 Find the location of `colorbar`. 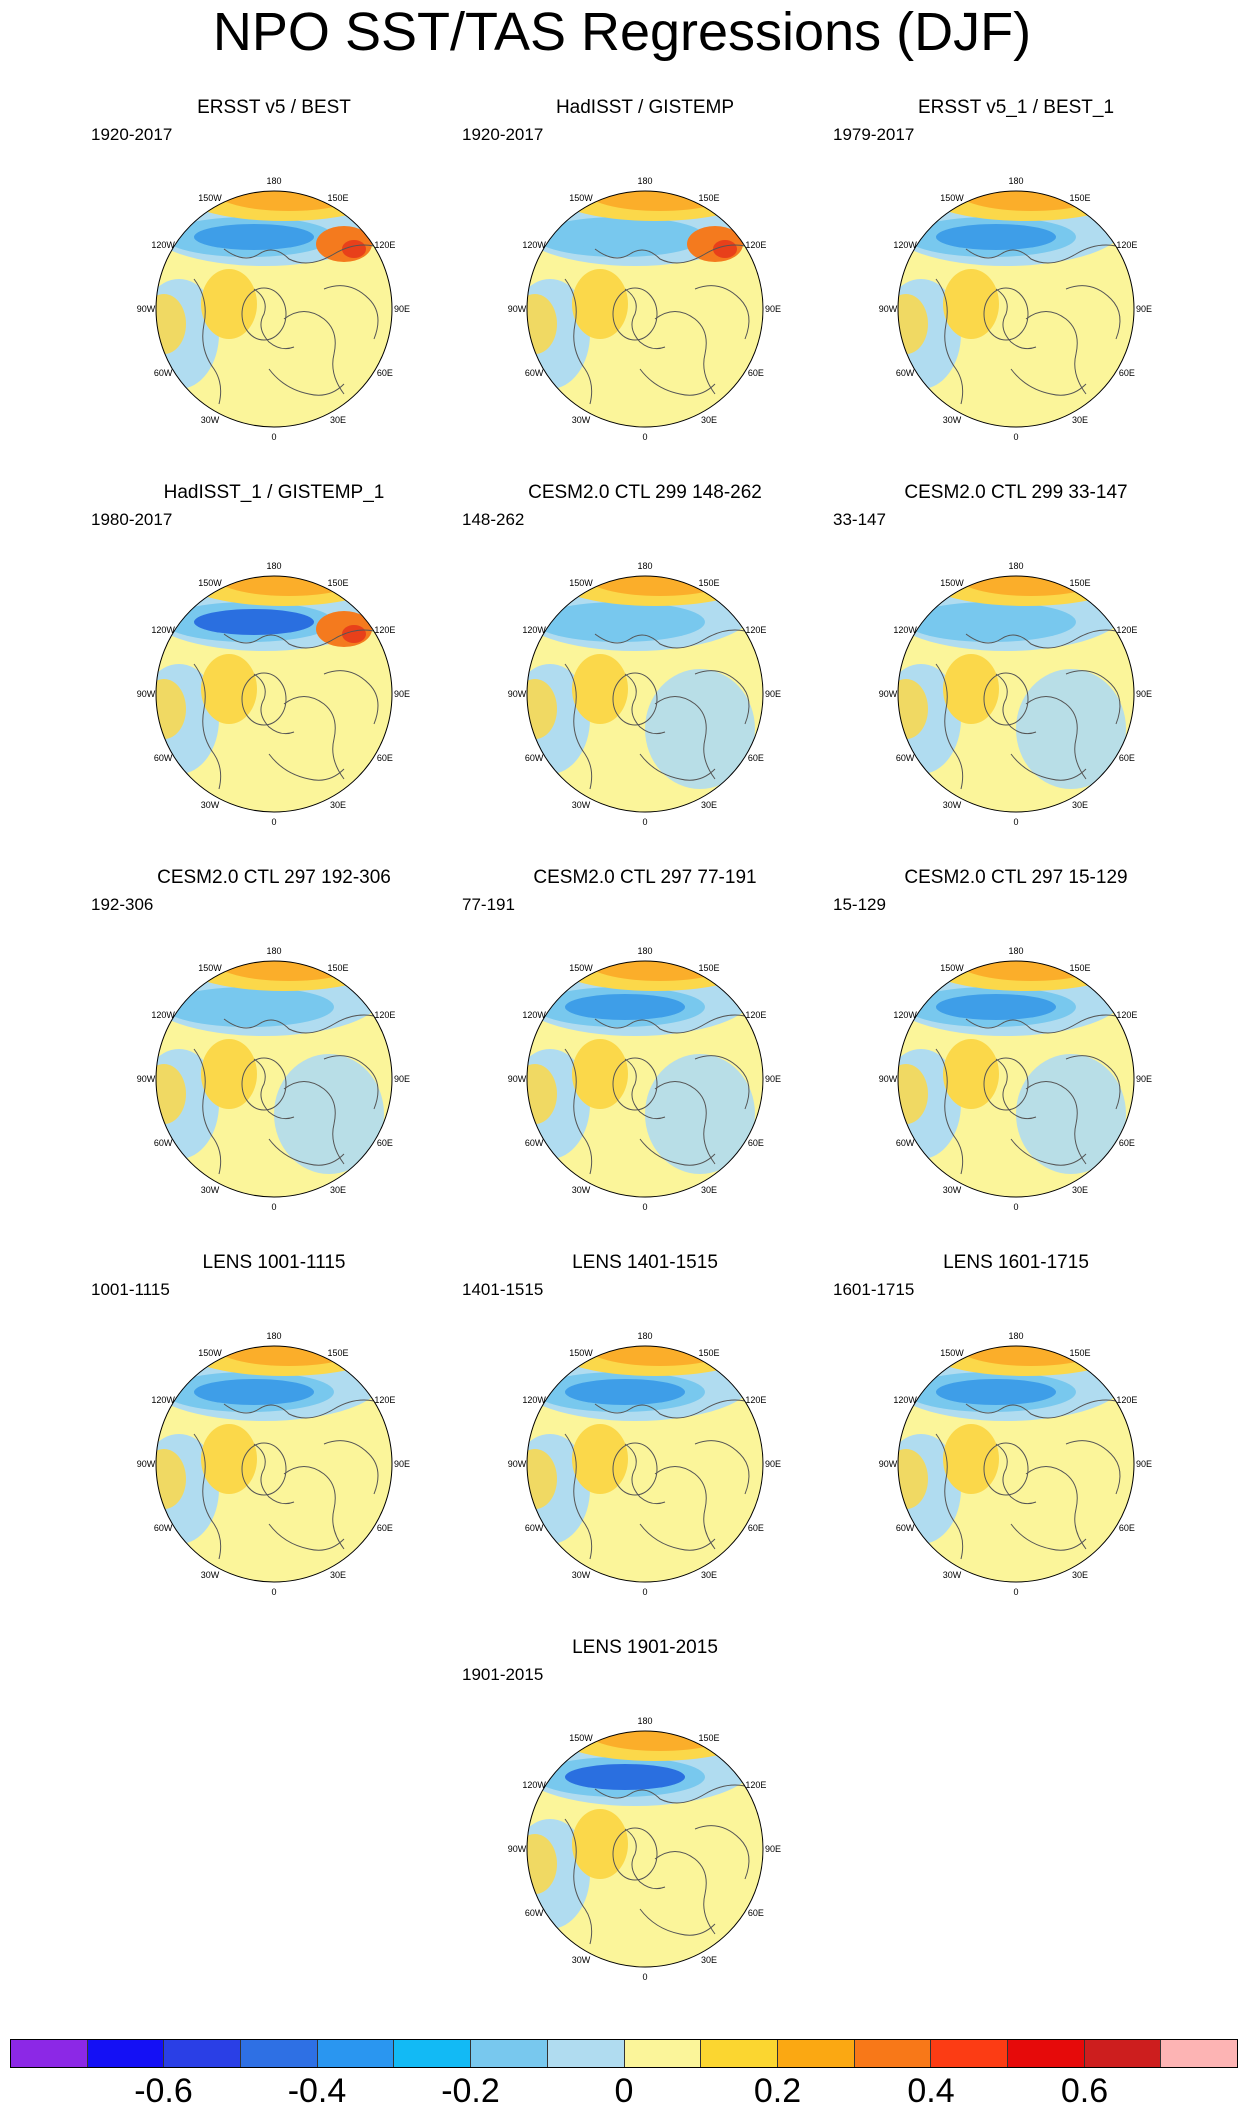

colorbar is located at coordinates (624, 2053).